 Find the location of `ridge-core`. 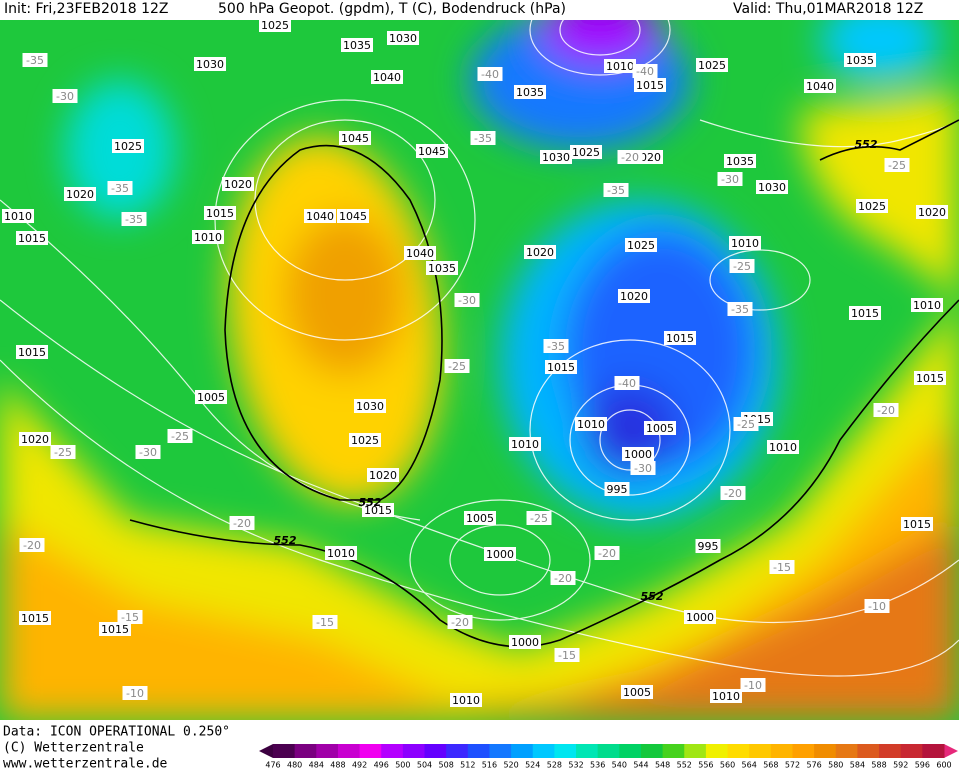

ridge-core is located at coordinates (345, 295).